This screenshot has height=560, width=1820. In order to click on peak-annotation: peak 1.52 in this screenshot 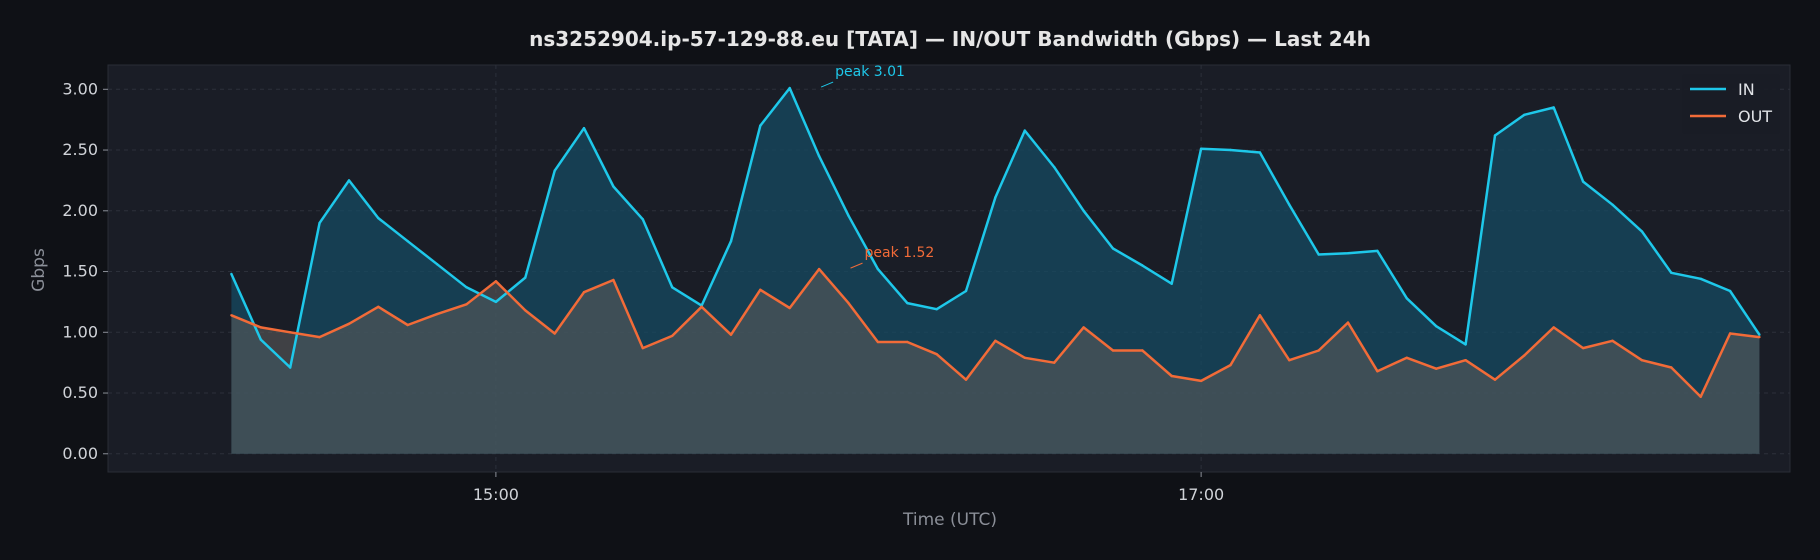, I will do `click(900, 253)`.